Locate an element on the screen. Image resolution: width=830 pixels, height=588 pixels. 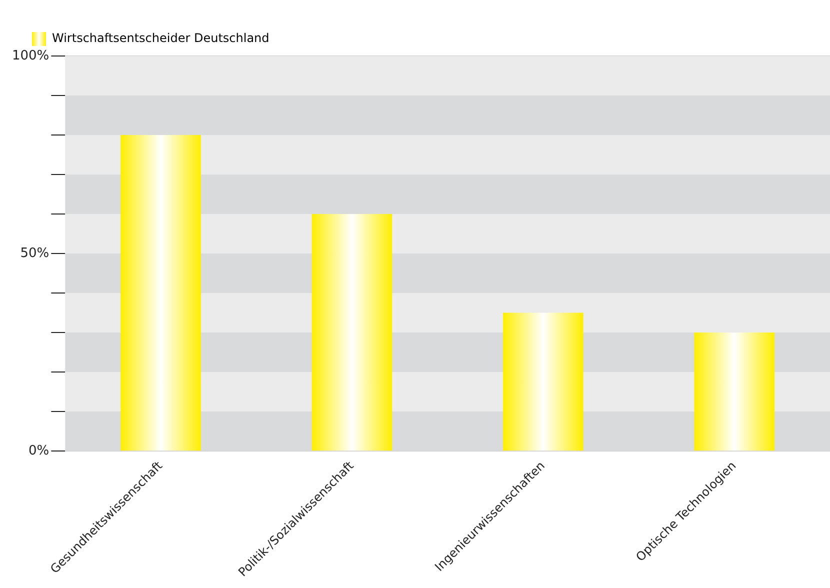
legend-label: Wirtschaftsentscheider Deutschland is located at coordinates (161, 38).